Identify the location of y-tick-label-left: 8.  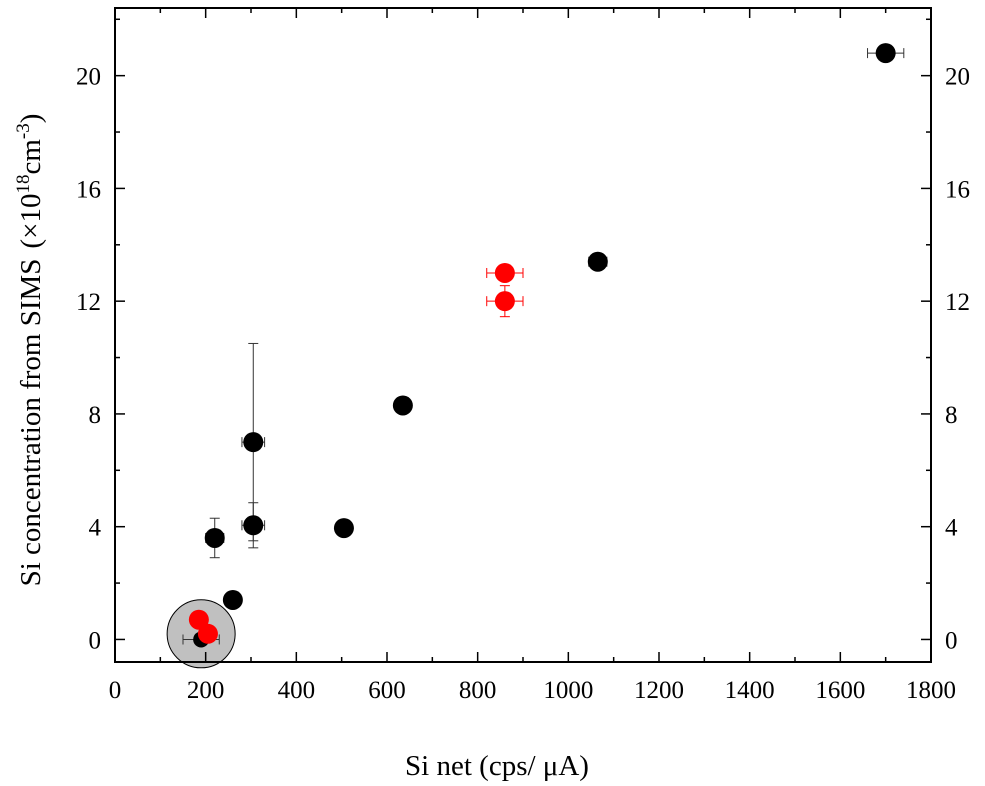
(95, 415).